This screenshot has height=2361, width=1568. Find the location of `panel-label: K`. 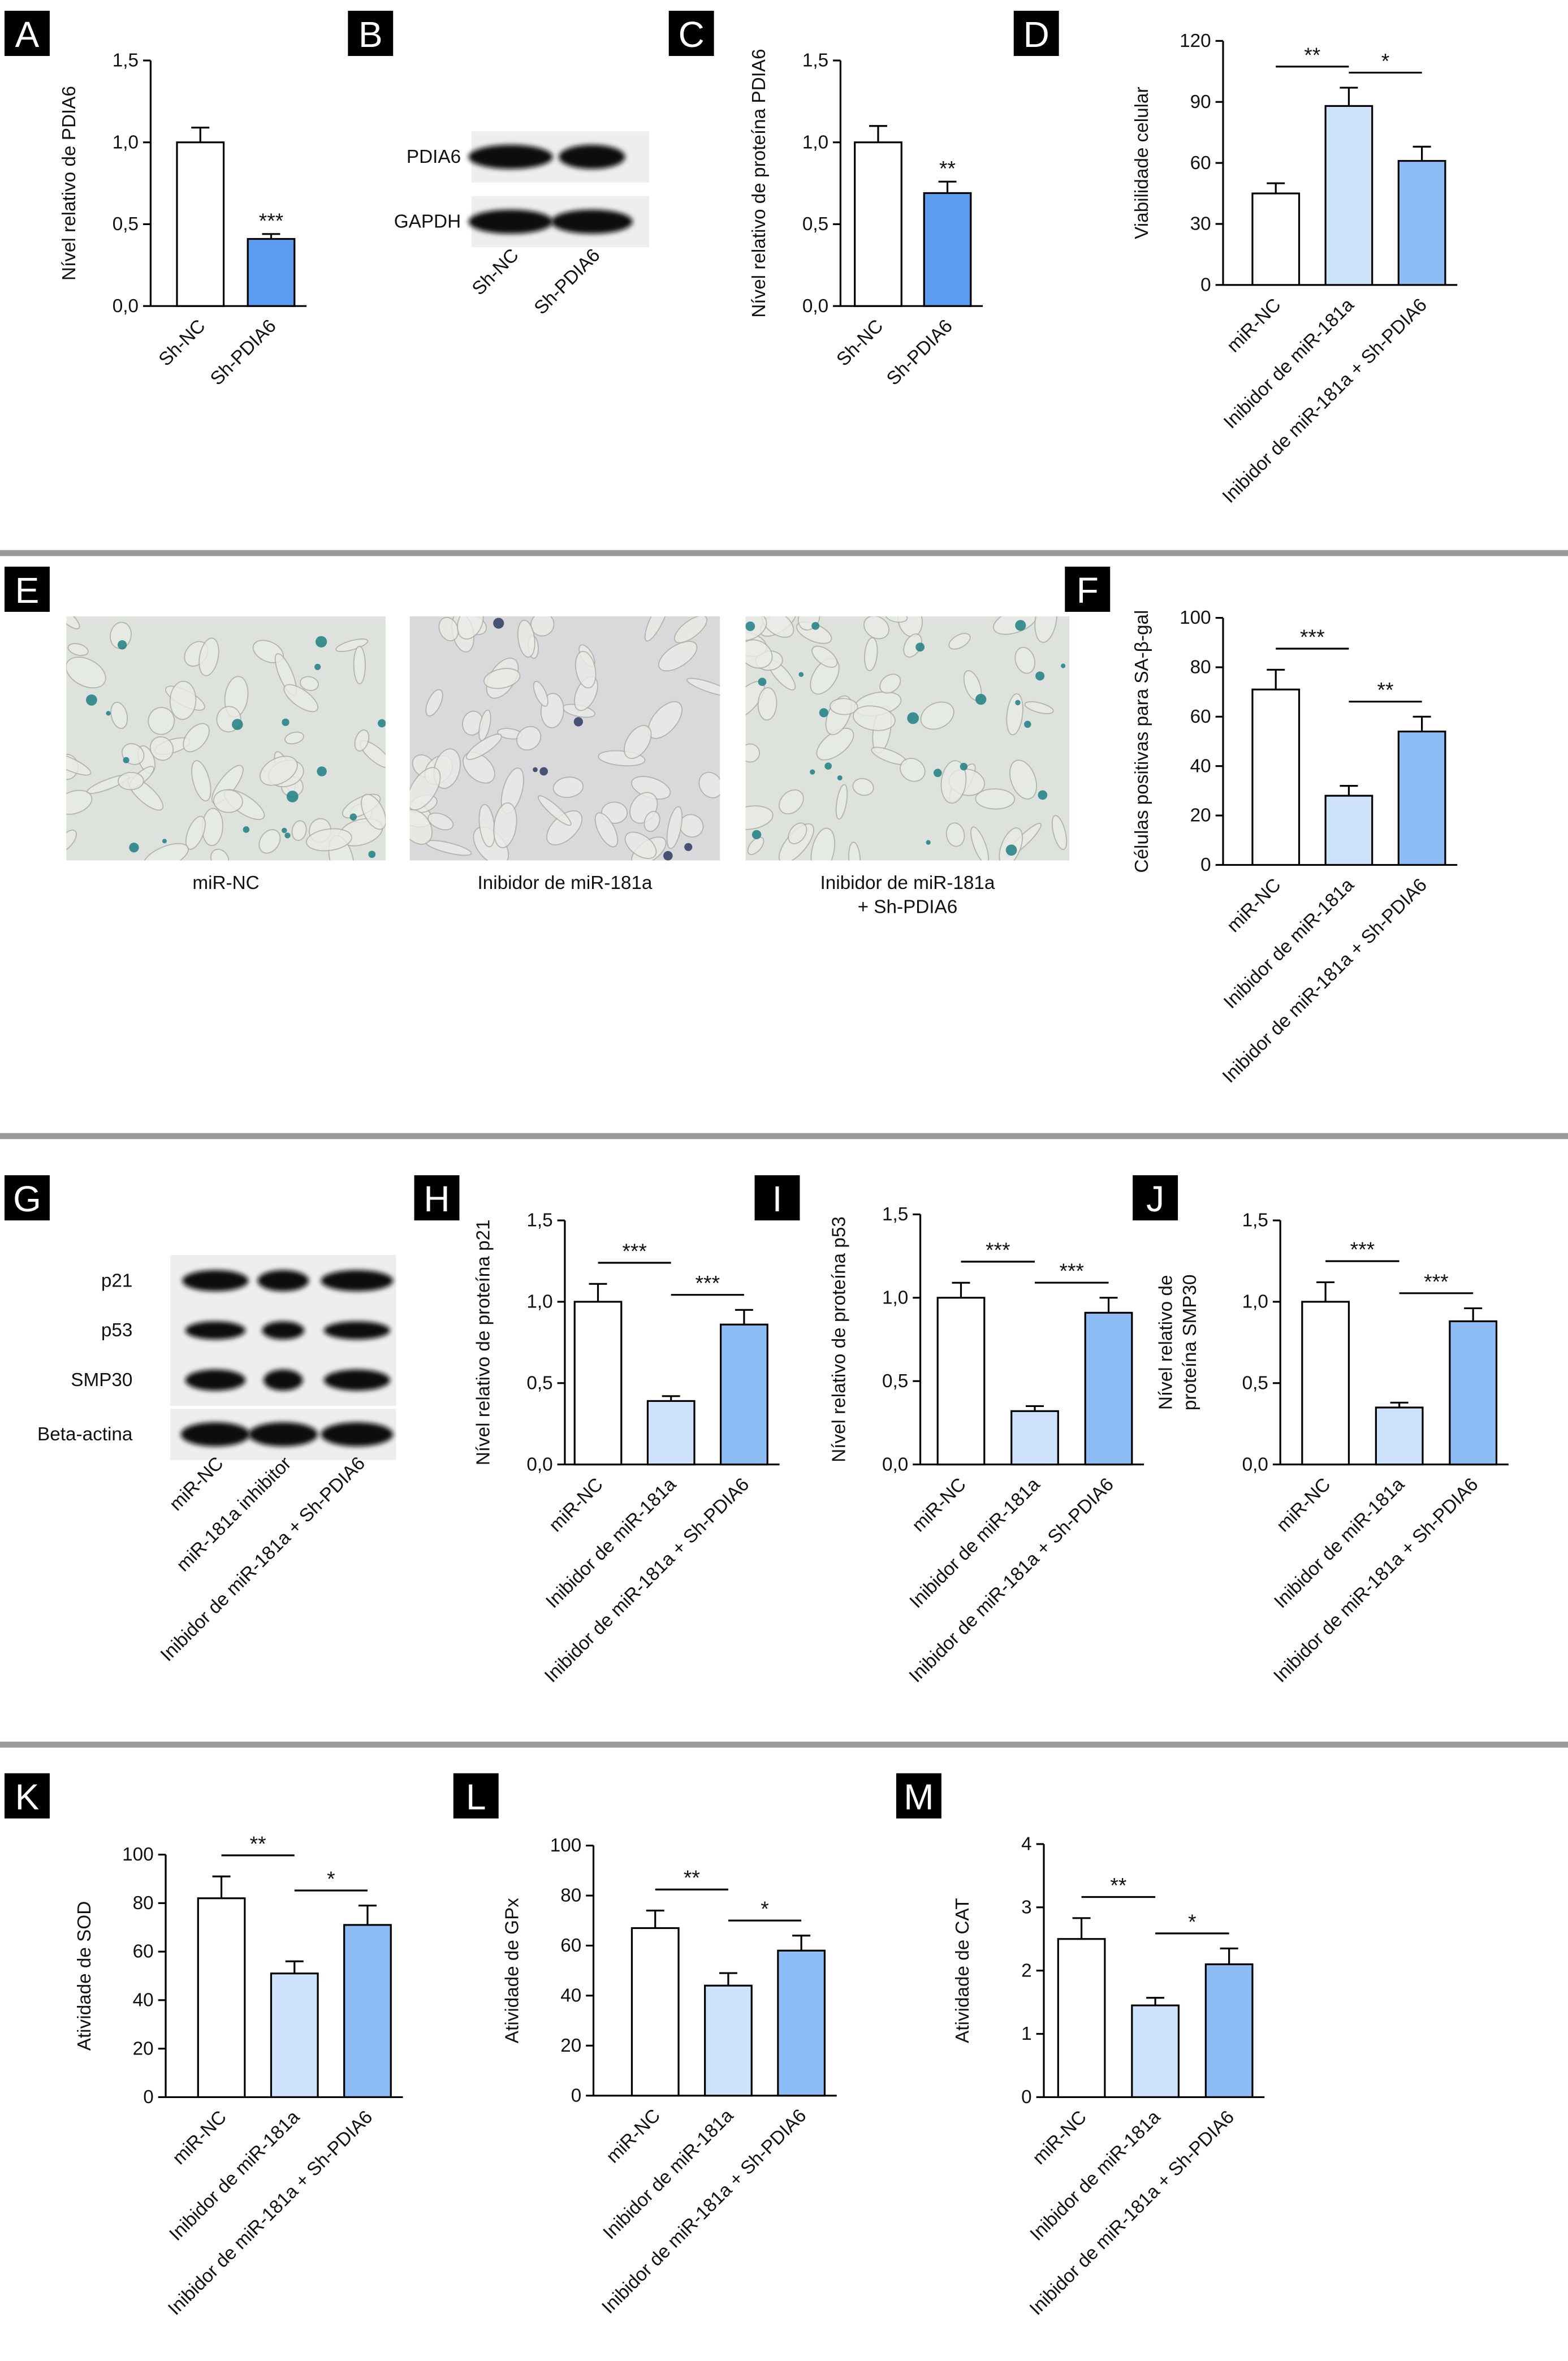

panel-label: K is located at coordinates (27, 1797).